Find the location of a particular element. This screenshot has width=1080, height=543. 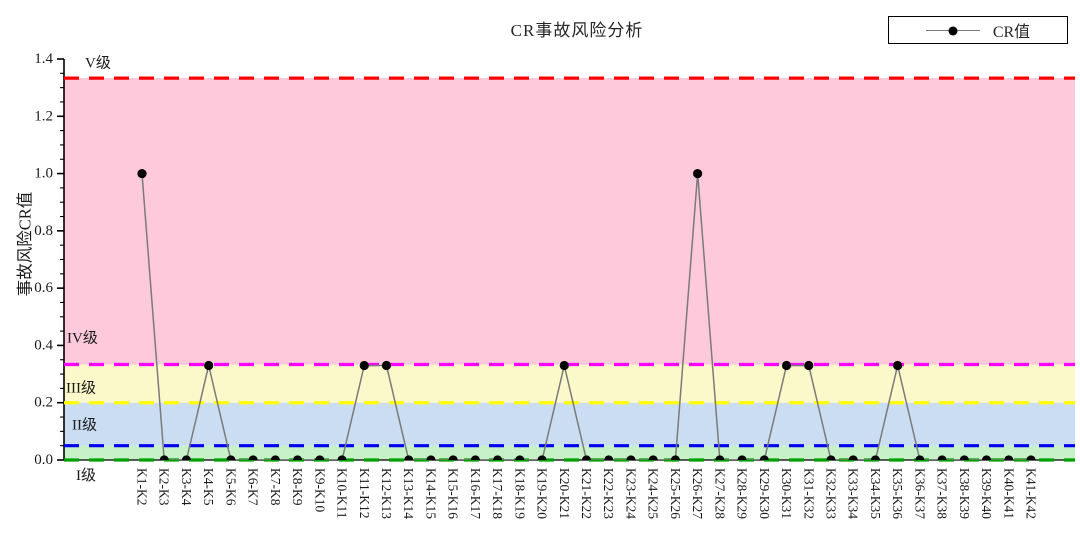

x-tick-label: K25-K26 is located at coordinates (675, 493).